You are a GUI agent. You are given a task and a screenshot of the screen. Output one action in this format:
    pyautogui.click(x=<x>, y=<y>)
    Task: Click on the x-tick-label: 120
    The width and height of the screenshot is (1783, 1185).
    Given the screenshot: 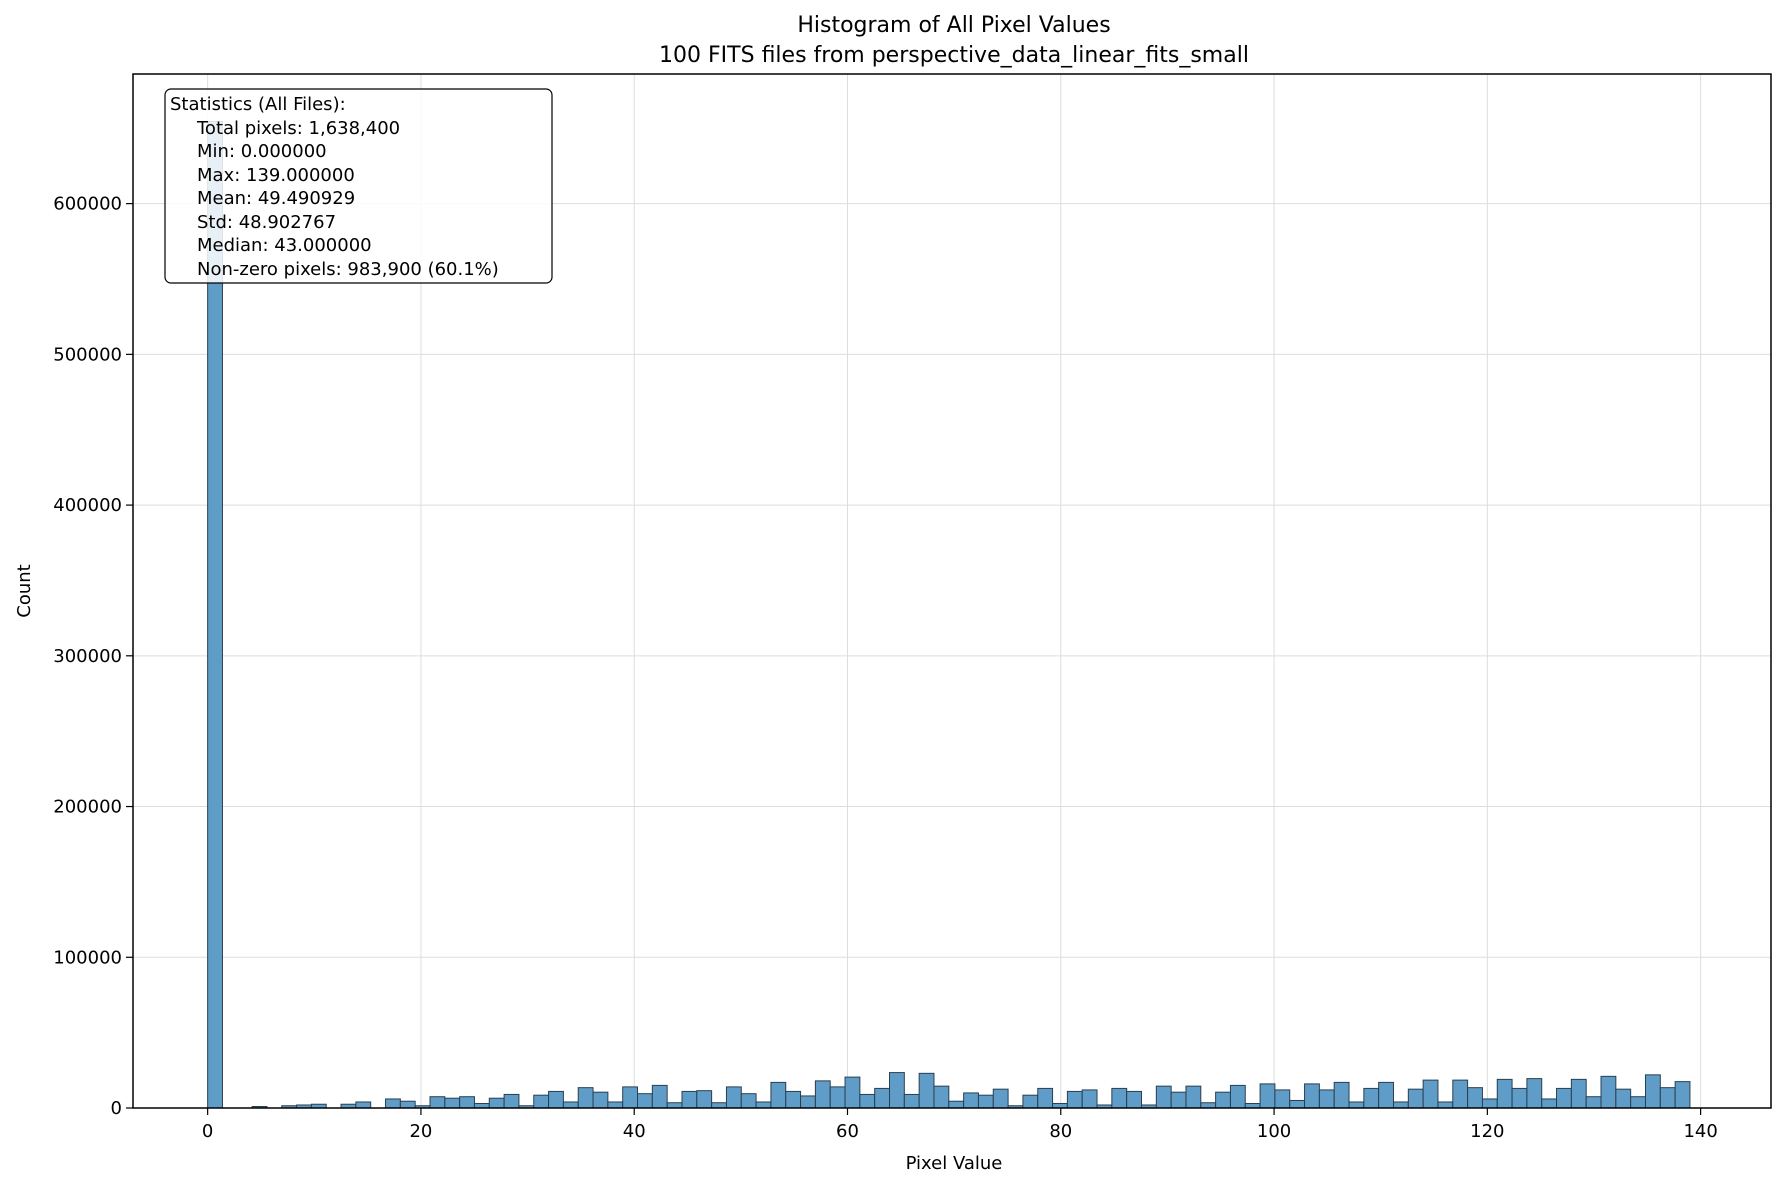 What is the action you would take?
    pyautogui.click(x=1487, y=1131)
    